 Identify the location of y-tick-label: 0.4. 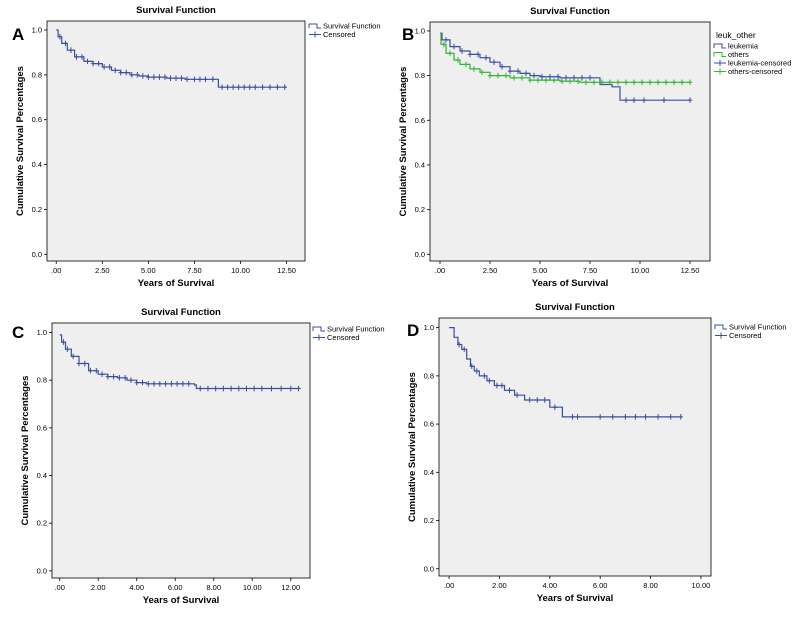
(429, 472).